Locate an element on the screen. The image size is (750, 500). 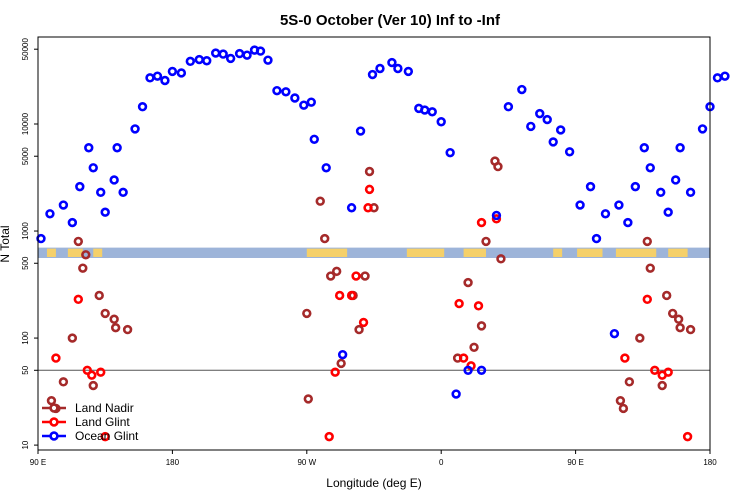
map-ocean-band is located at coordinates (374, 252).